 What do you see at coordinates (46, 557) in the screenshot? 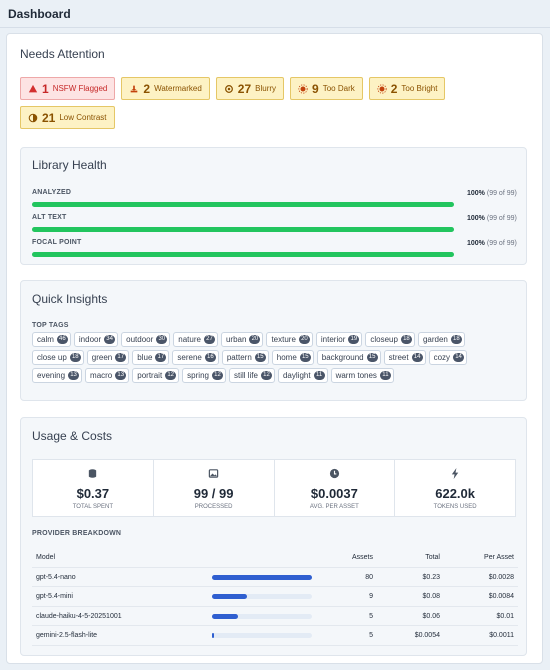
I see `column-header: Model` at bounding box center [46, 557].